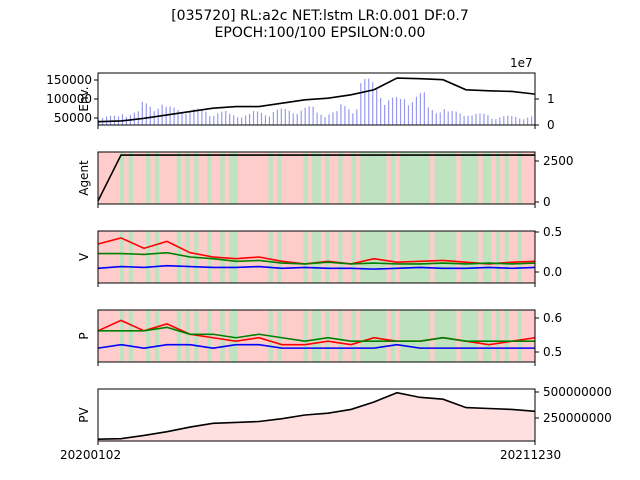 The height and width of the screenshot is (480, 640). Describe the element at coordinates (320, 16) in the screenshot. I see `chart-title-line1: [035720] RL:a2c NET:lstm LR:0.001 DF:0.7` at that location.